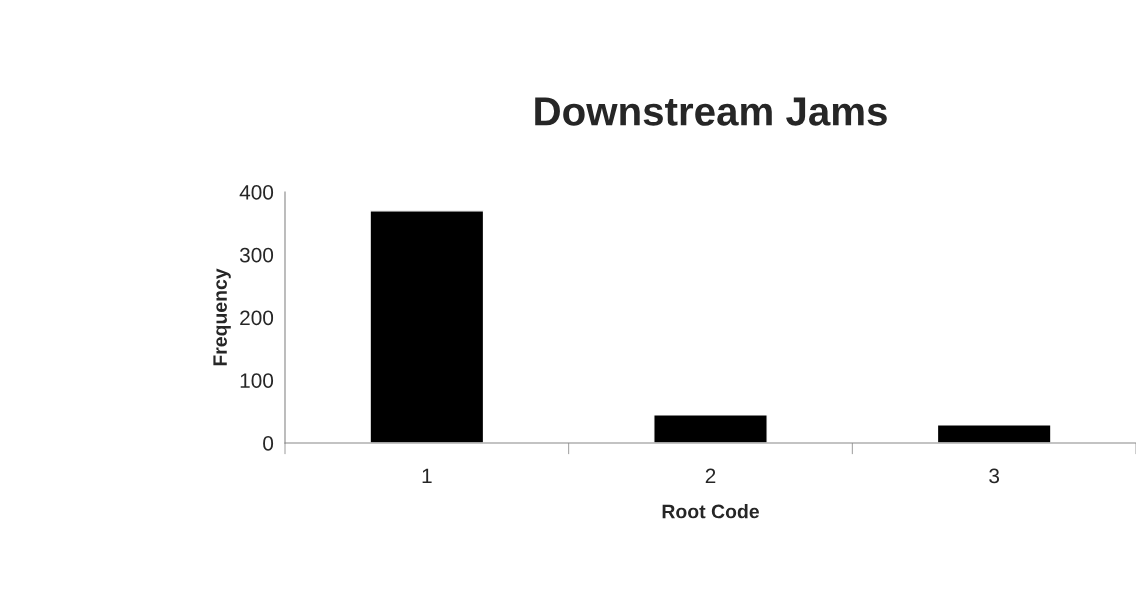 The width and height of the screenshot is (1136, 607). Describe the element at coordinates (994, 476) in the screenshot. I see `x-tick-label: 3` at that location.